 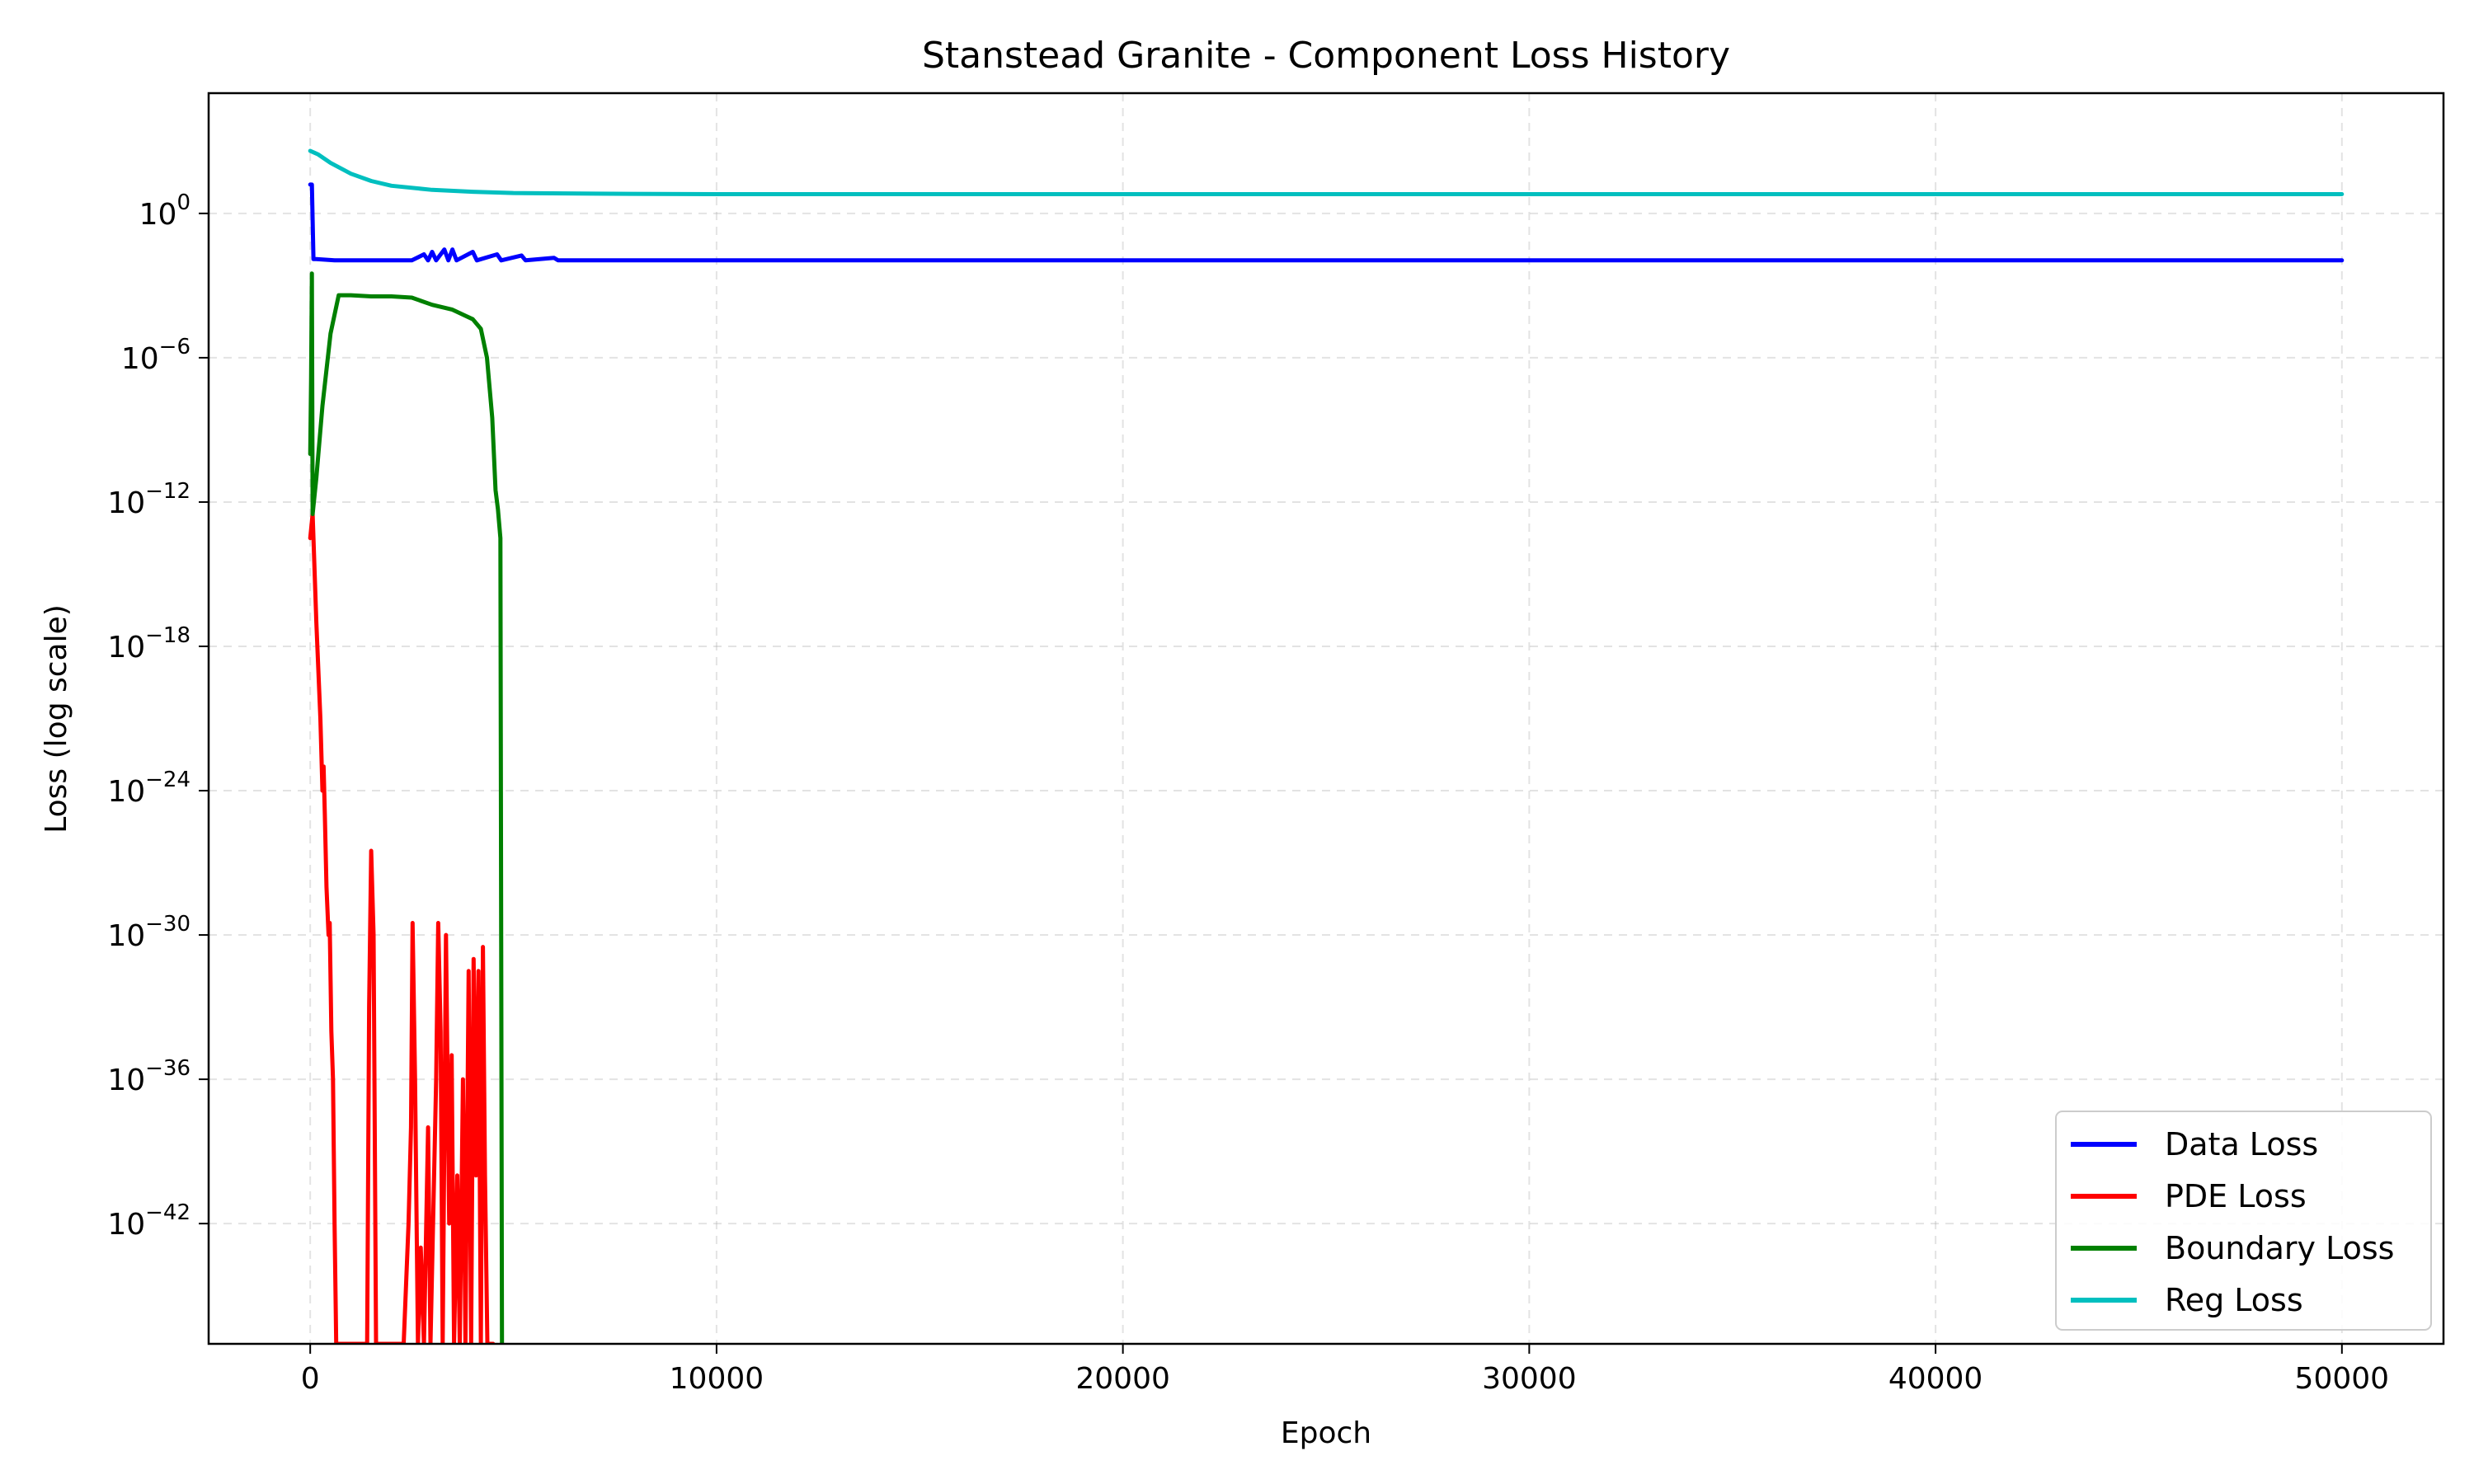 What do you see at coordinates (167, 1068) in the screenshot?
I see `y-tick-exponent: −36` at bounding box center [167, 1068].